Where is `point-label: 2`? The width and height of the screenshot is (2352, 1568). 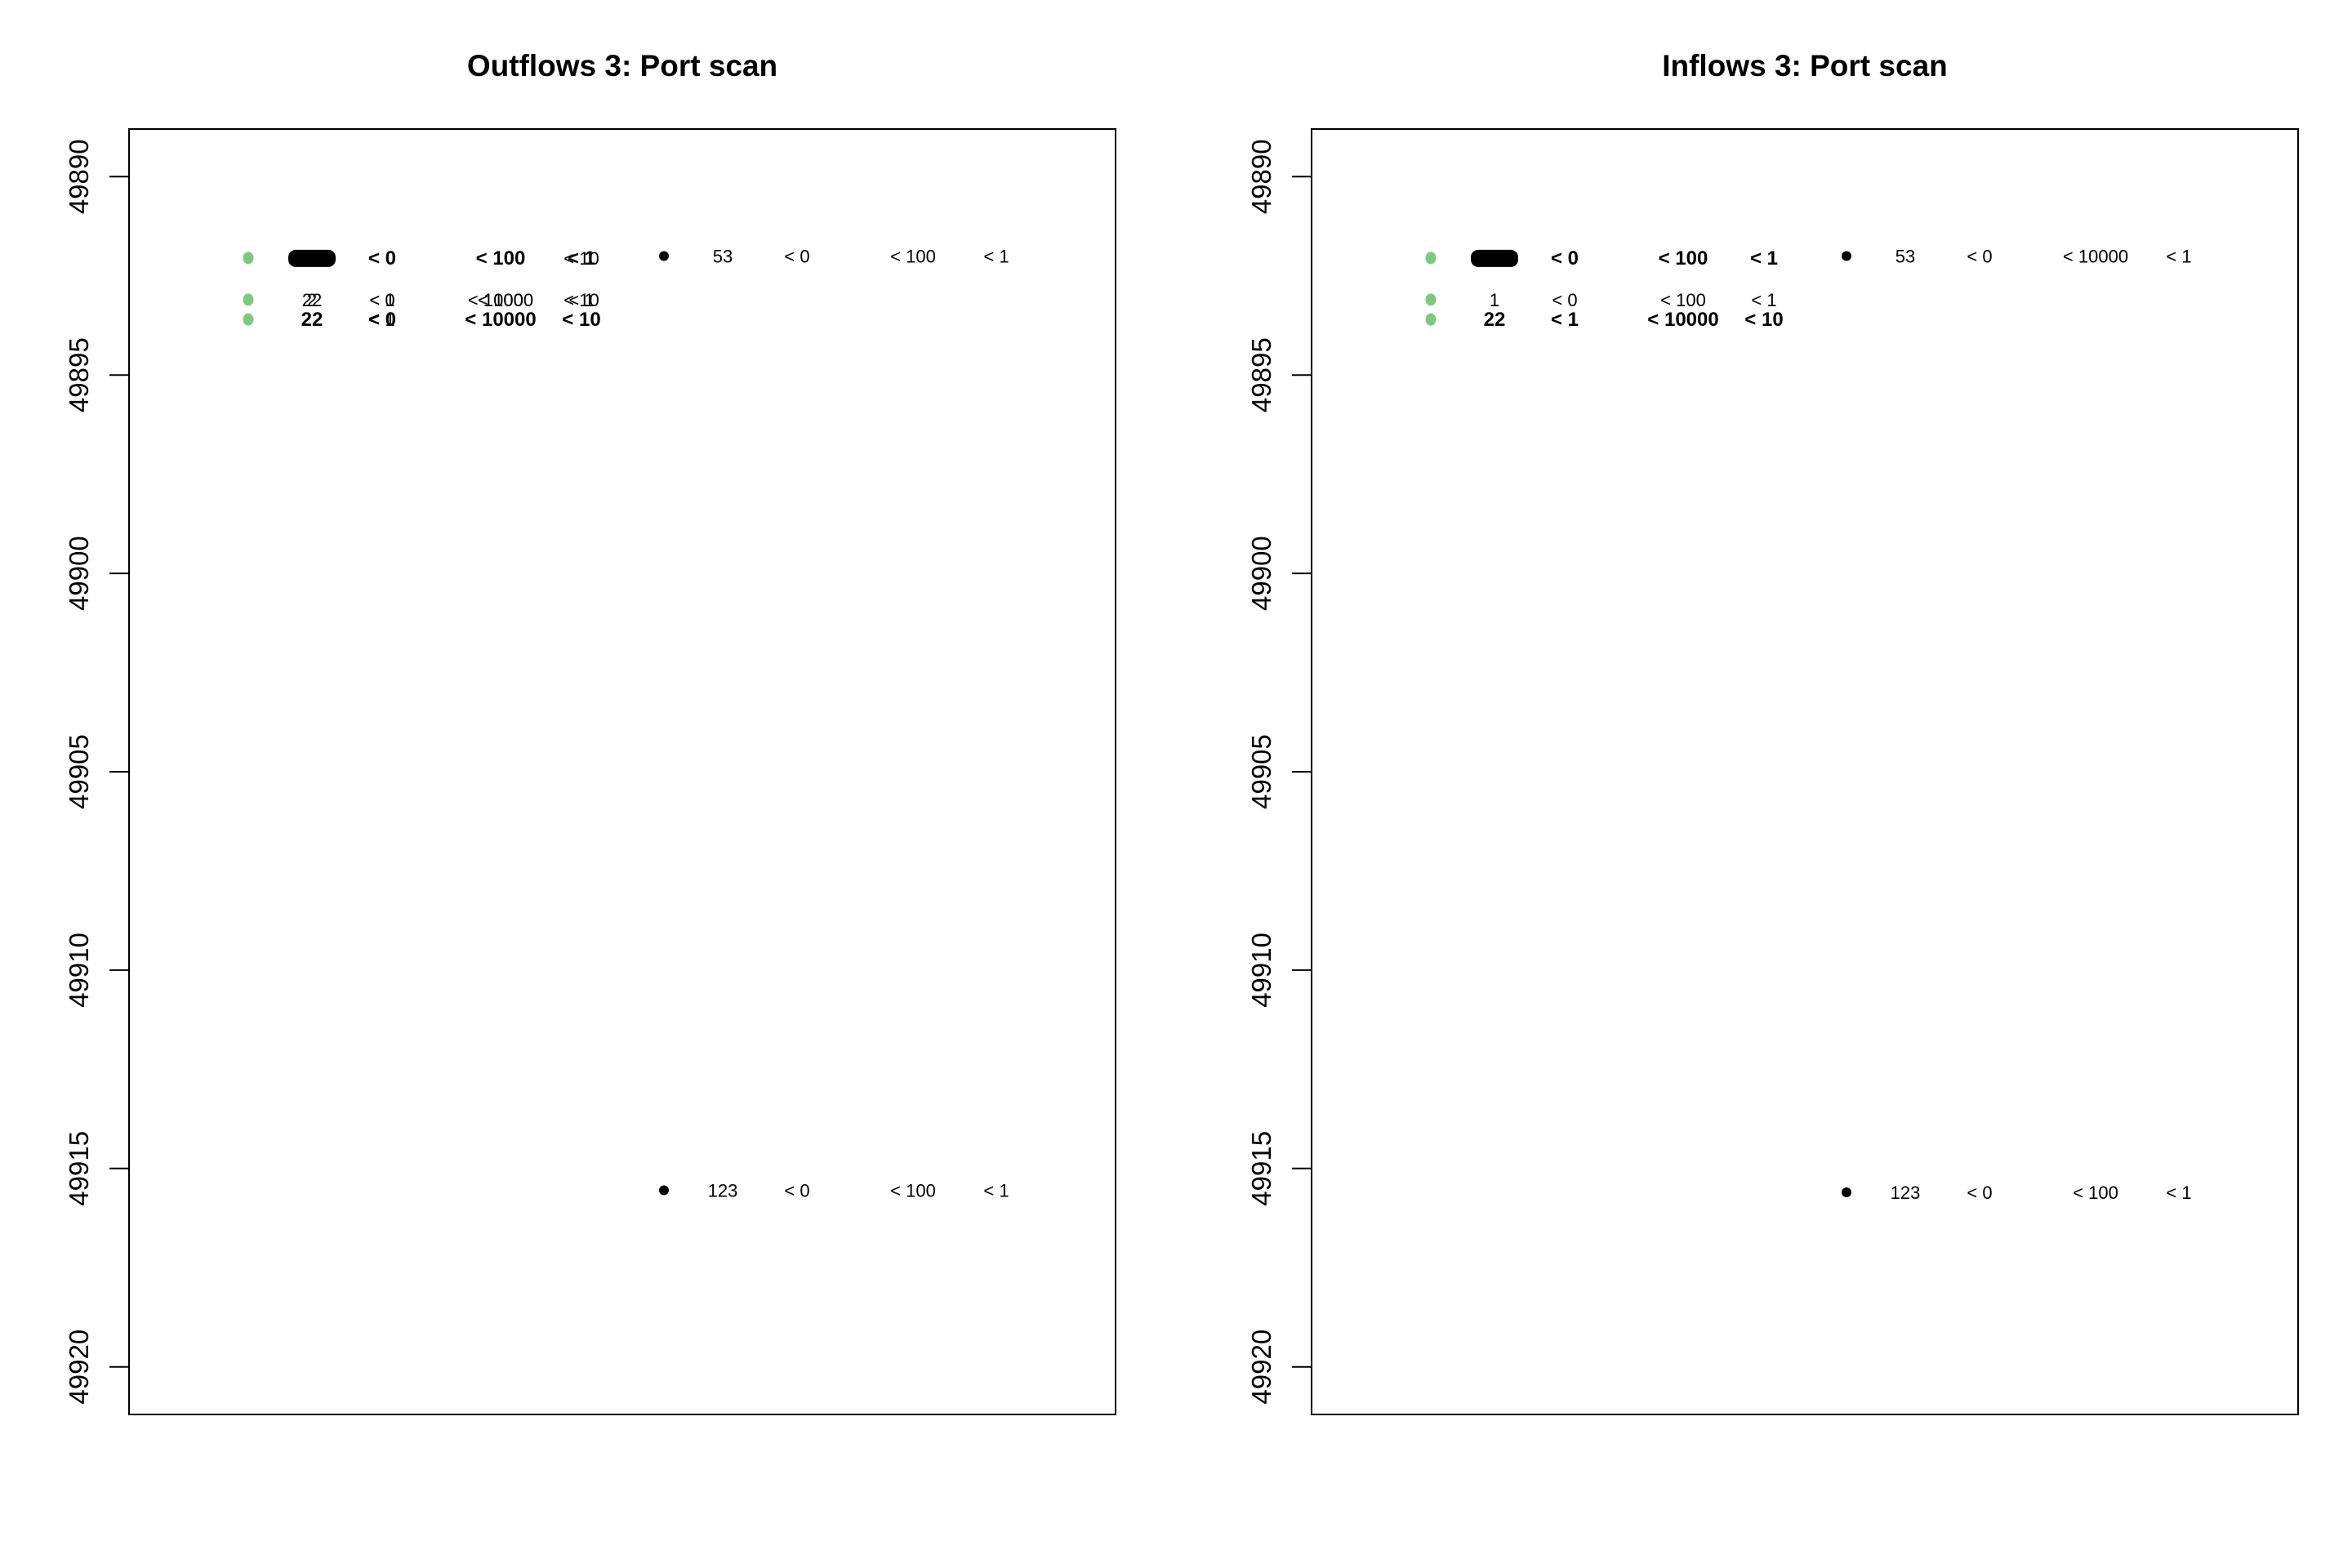
point-label: 2 is located at coordinates (312, 300).